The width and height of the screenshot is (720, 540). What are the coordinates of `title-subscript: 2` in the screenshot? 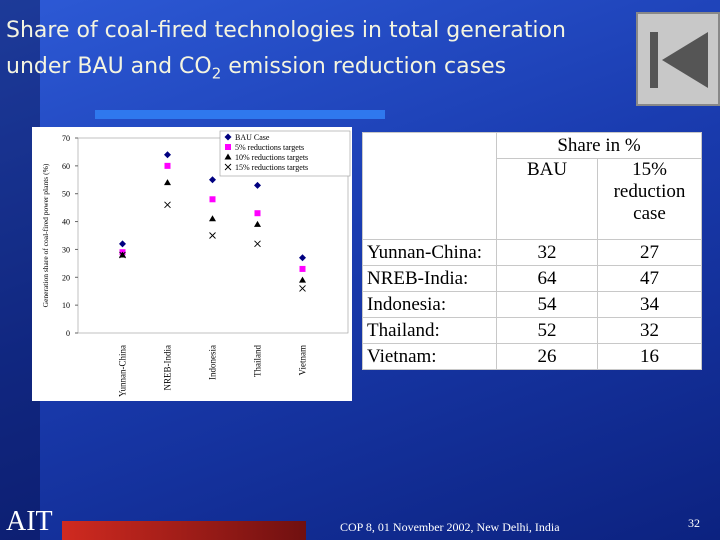 It's located at (216, 73).